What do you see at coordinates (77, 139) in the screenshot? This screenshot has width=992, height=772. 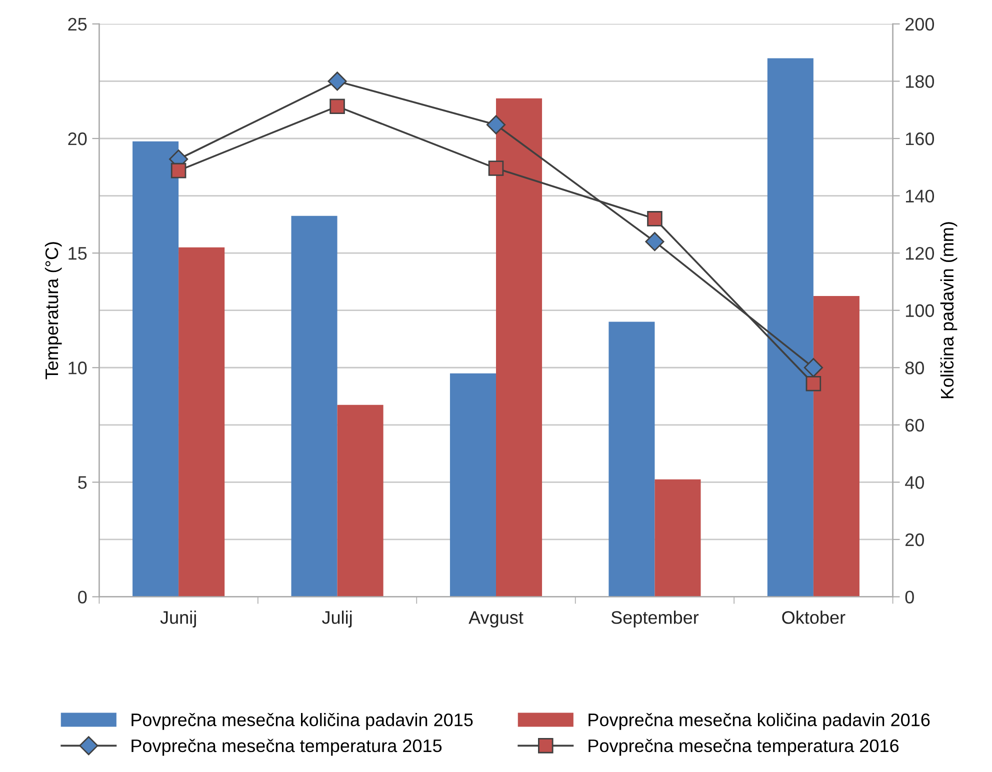 I see `y-tick-label: 20` at bounding box center [77, 139].